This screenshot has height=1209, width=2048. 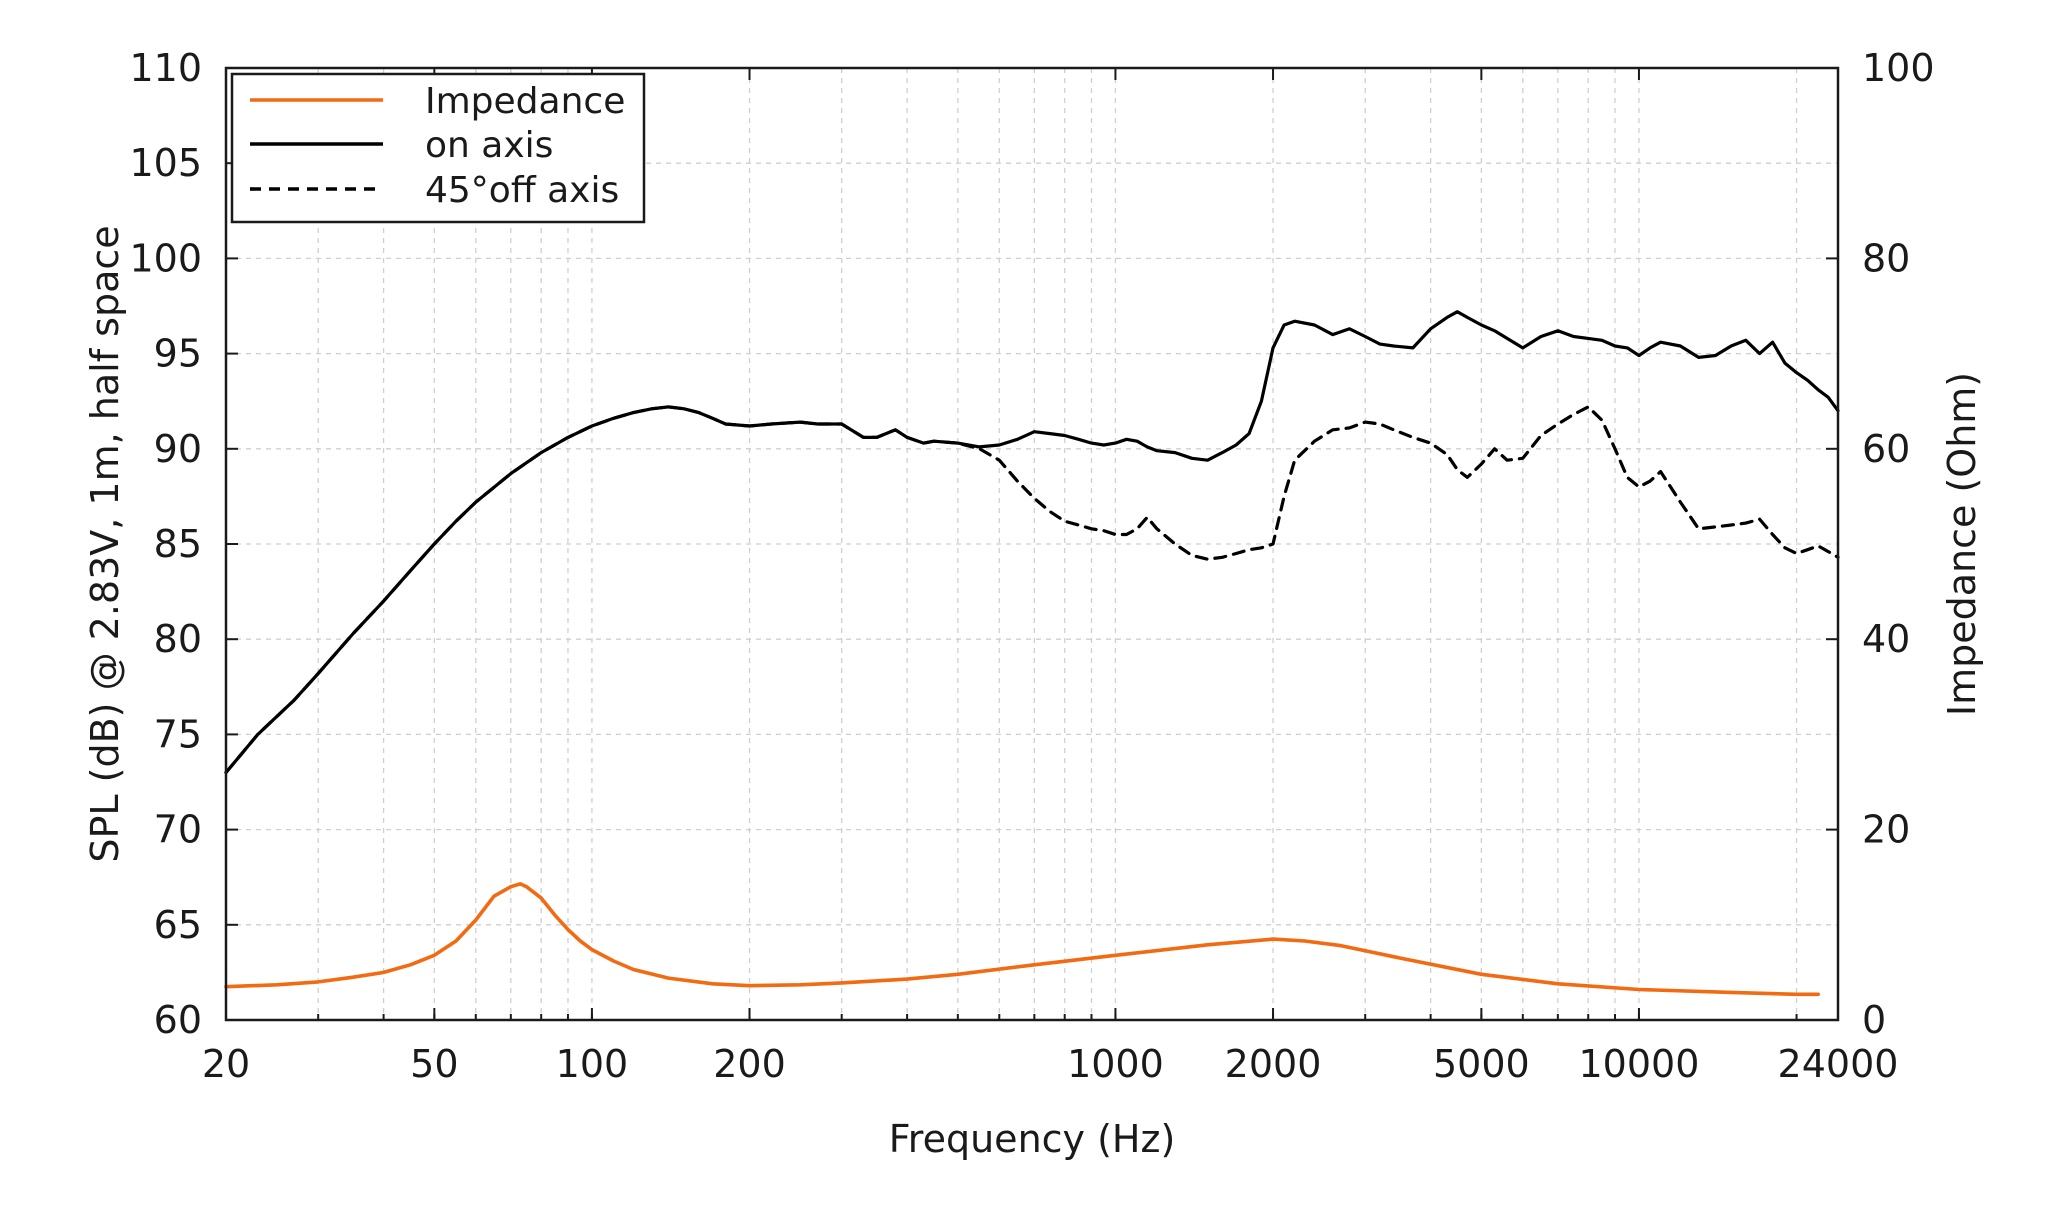 I want to click on y-tick-labels: 60 65 70 75 80 85 90 95 100 105 110, so click(x=165, y=544).